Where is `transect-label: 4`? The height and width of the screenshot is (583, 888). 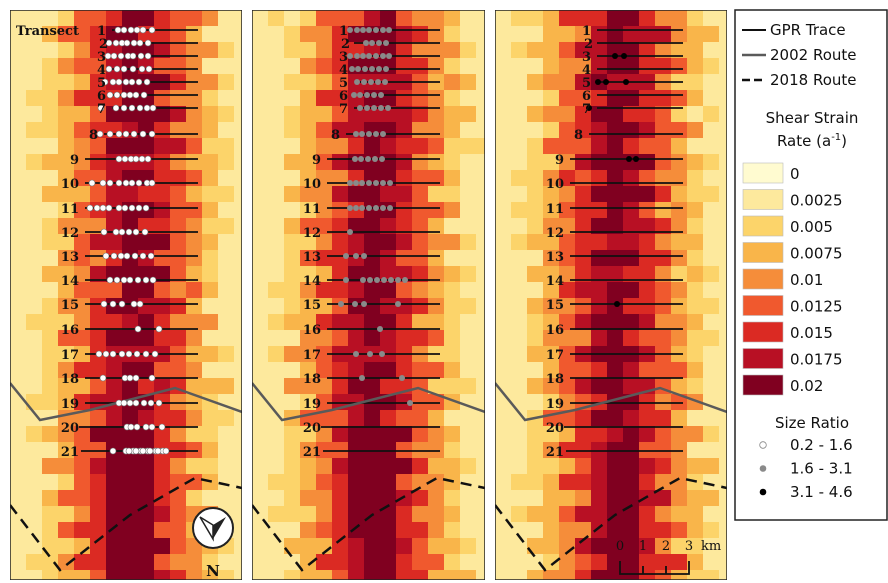 transect-label: 4 is located at coordinates (586, 70).